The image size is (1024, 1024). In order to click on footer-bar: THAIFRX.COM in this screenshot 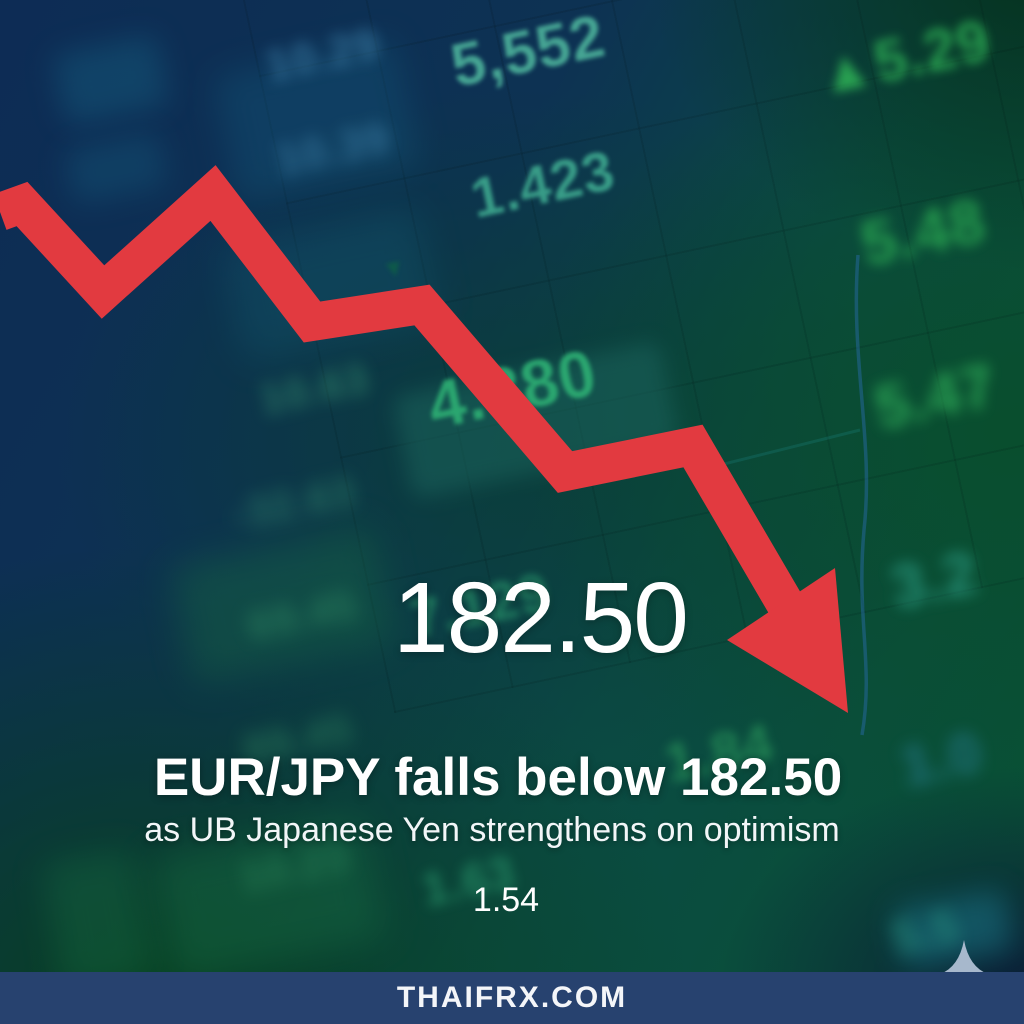, I will do `click(512, 998)`.